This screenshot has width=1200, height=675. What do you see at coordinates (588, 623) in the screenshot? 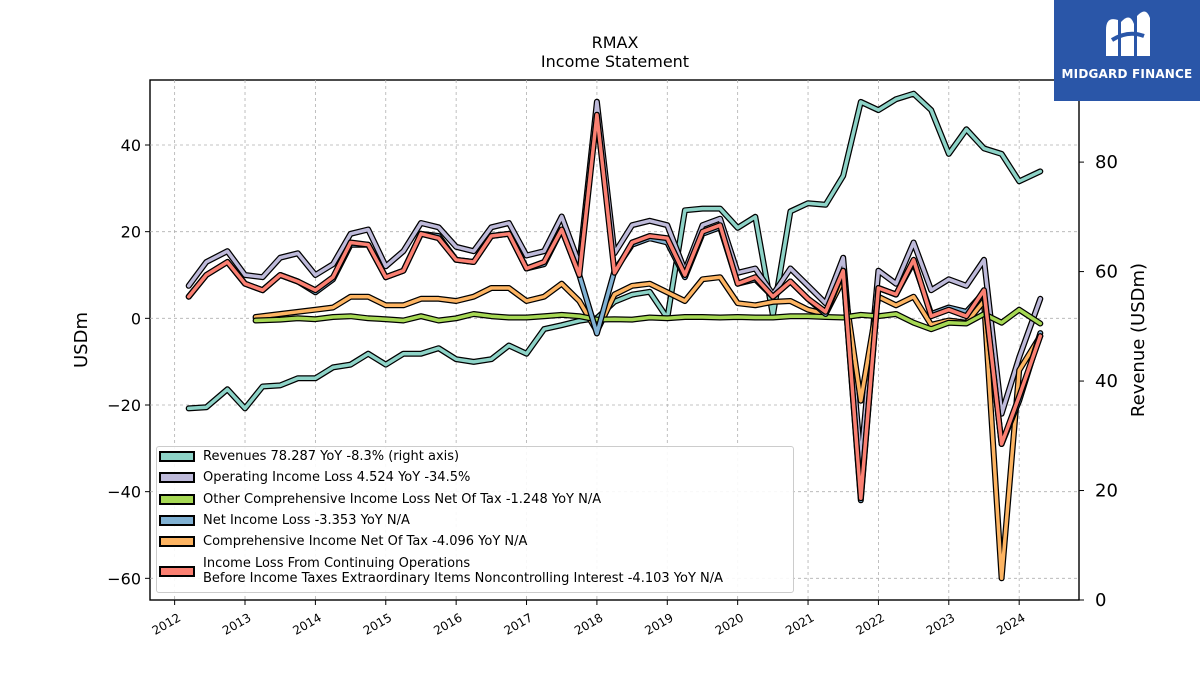
I see `x-tick-label: 2018` at bounding box center [588, 623].